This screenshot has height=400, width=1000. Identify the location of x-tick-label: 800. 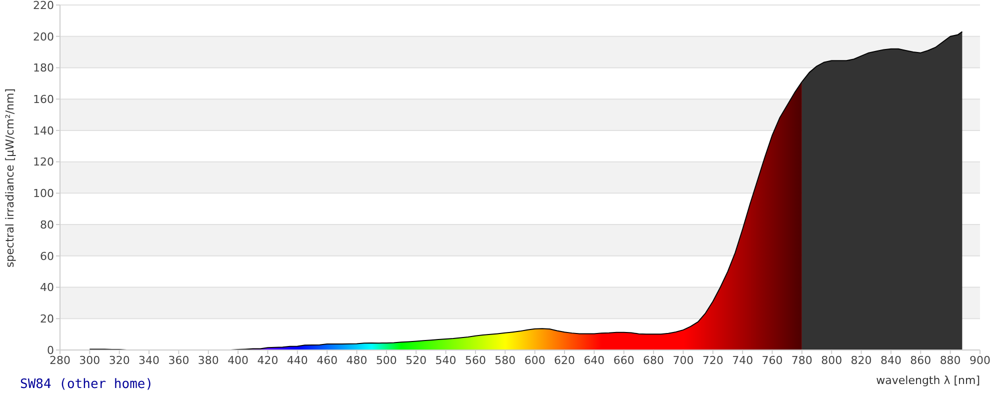
(831, 360).